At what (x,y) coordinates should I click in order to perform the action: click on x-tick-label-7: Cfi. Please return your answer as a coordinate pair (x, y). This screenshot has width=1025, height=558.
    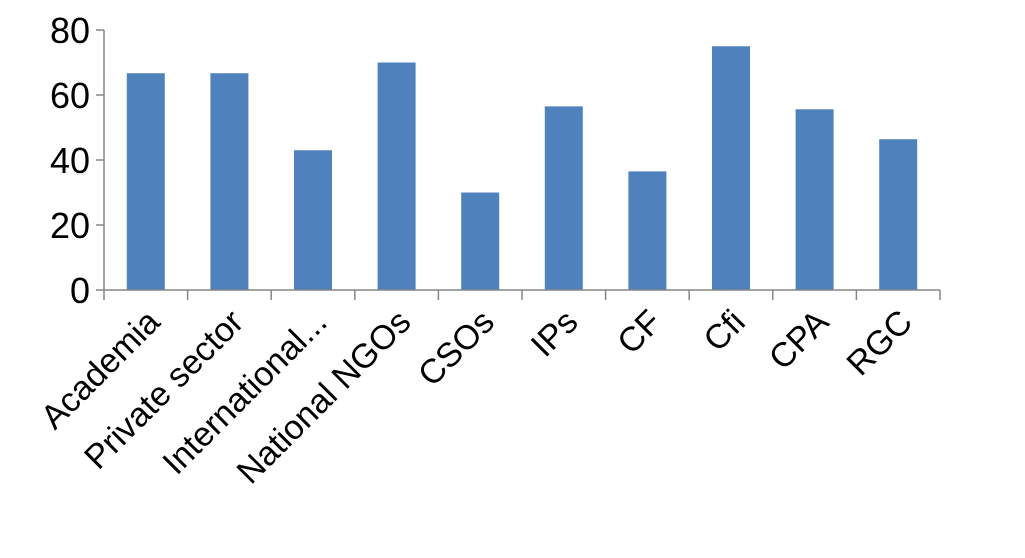
    Looking at the image, I should click on (724, 331).